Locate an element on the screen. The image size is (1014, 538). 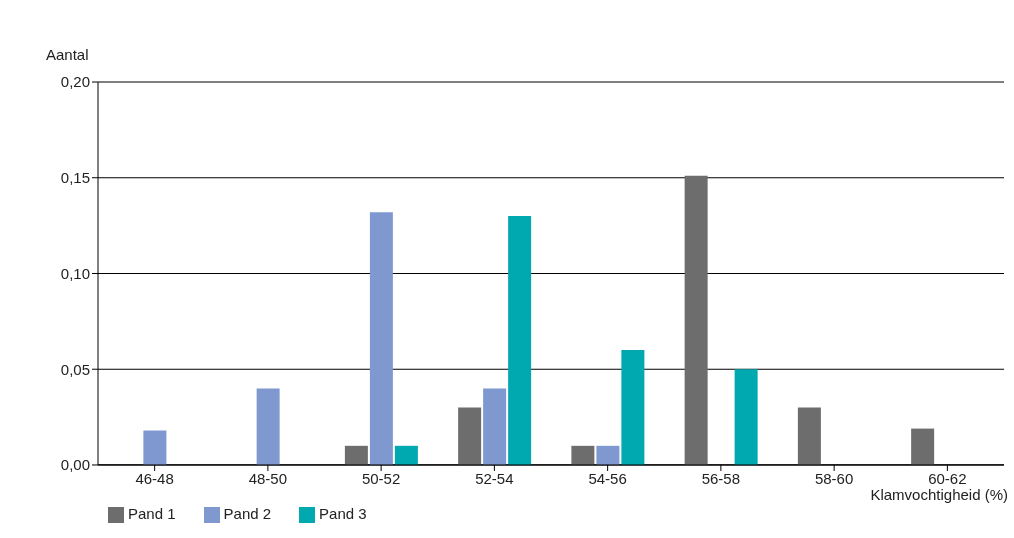
y-tick-label: 0,00 is located at coordinates (75, 465).